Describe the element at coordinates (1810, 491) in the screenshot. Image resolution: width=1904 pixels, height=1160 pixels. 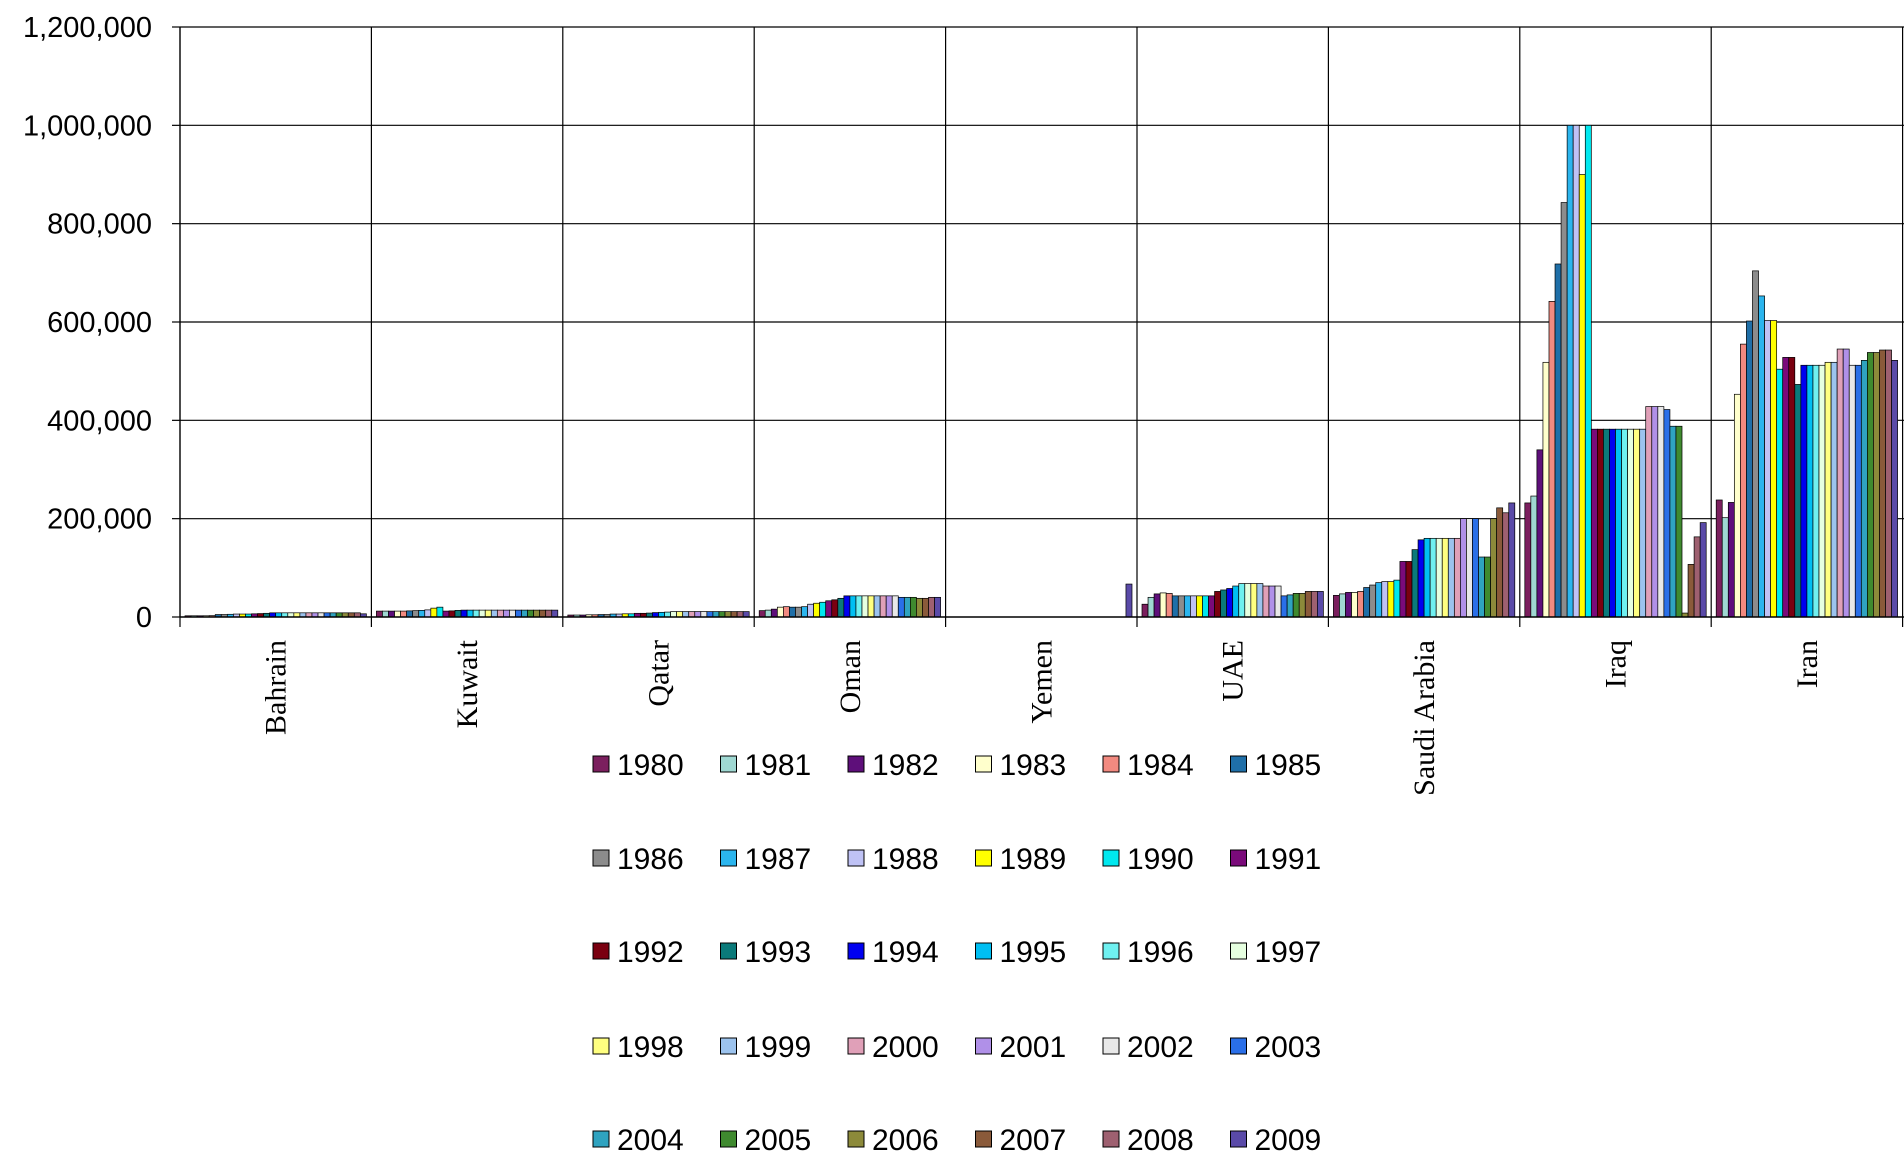
I see `bar-iran-1995` at that location.